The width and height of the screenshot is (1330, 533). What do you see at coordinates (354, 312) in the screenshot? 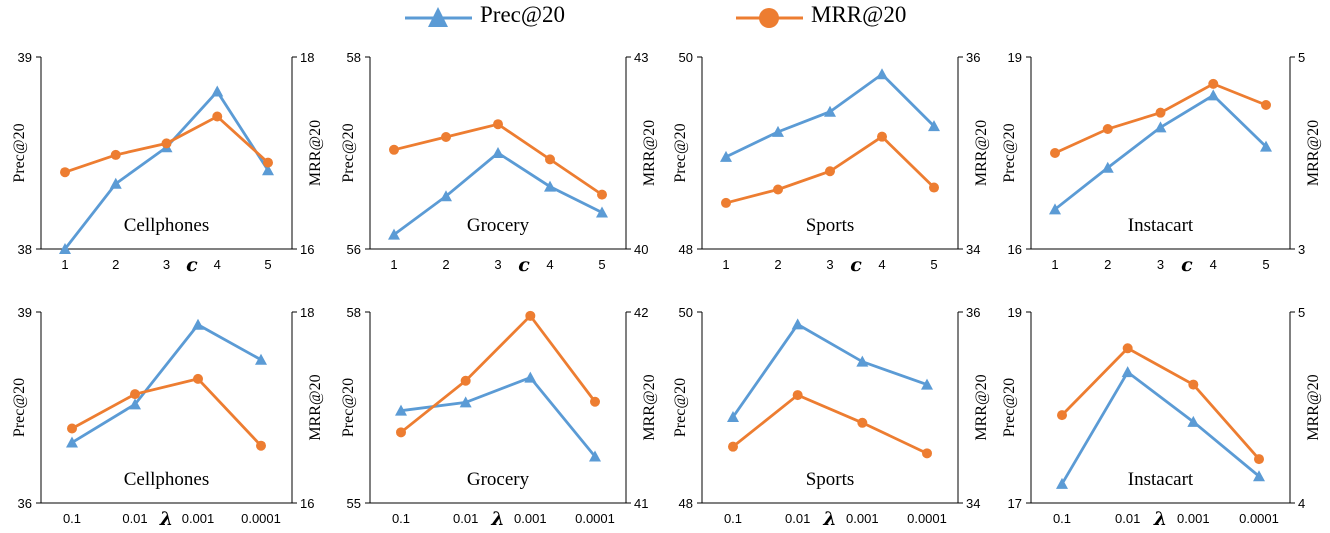
I see `left-tick-label: 58` at bounding box center [354, 312].